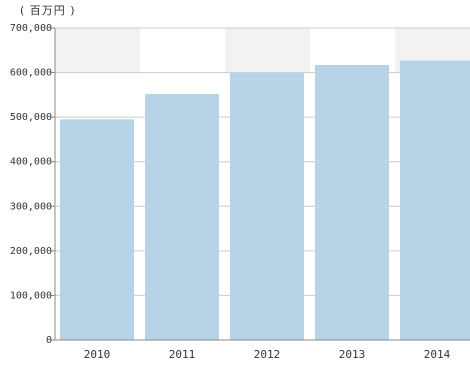 This screenshot has width=470, height=373. What do you see at coordinates (435, 200) in the screenshot?
I see `bar-2014` at bounding box center [435, 200].